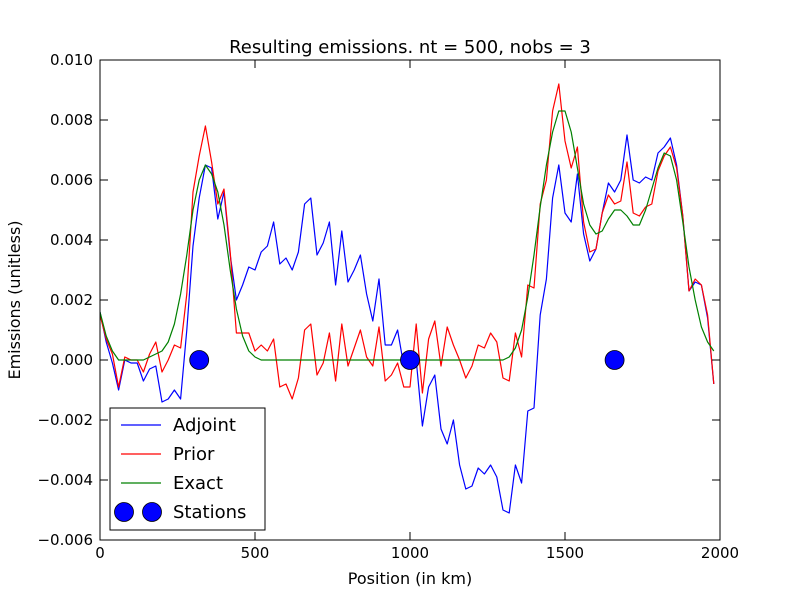  Describe the element at coordinates (204, 425) in the screenshot. I see `legend-label-adjoint: Adjoint` at that location.